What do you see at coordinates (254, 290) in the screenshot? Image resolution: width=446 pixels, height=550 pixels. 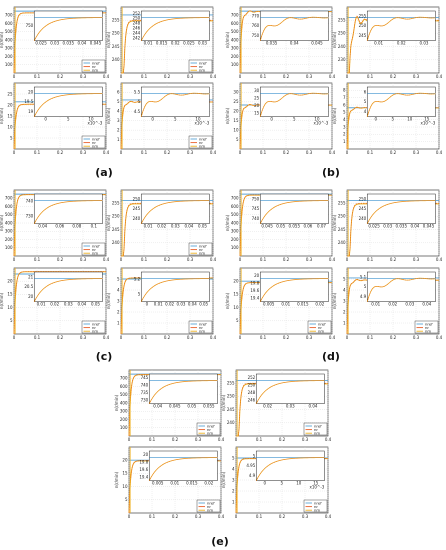 I see `inset-y-tick: 19.6` at bounding box center [254, 290].